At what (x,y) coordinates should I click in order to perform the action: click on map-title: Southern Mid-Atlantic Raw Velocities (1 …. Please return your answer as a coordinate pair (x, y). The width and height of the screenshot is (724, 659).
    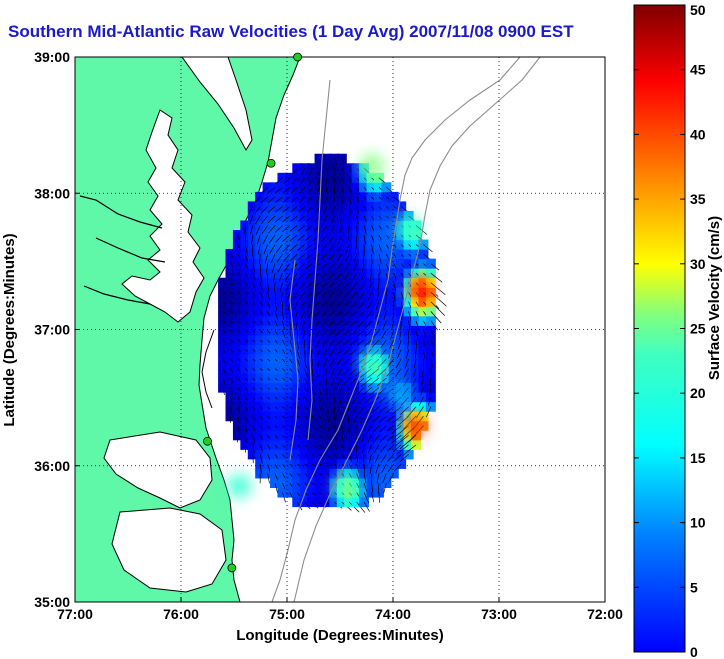
    Looking at the image, I should click on (291, 31).